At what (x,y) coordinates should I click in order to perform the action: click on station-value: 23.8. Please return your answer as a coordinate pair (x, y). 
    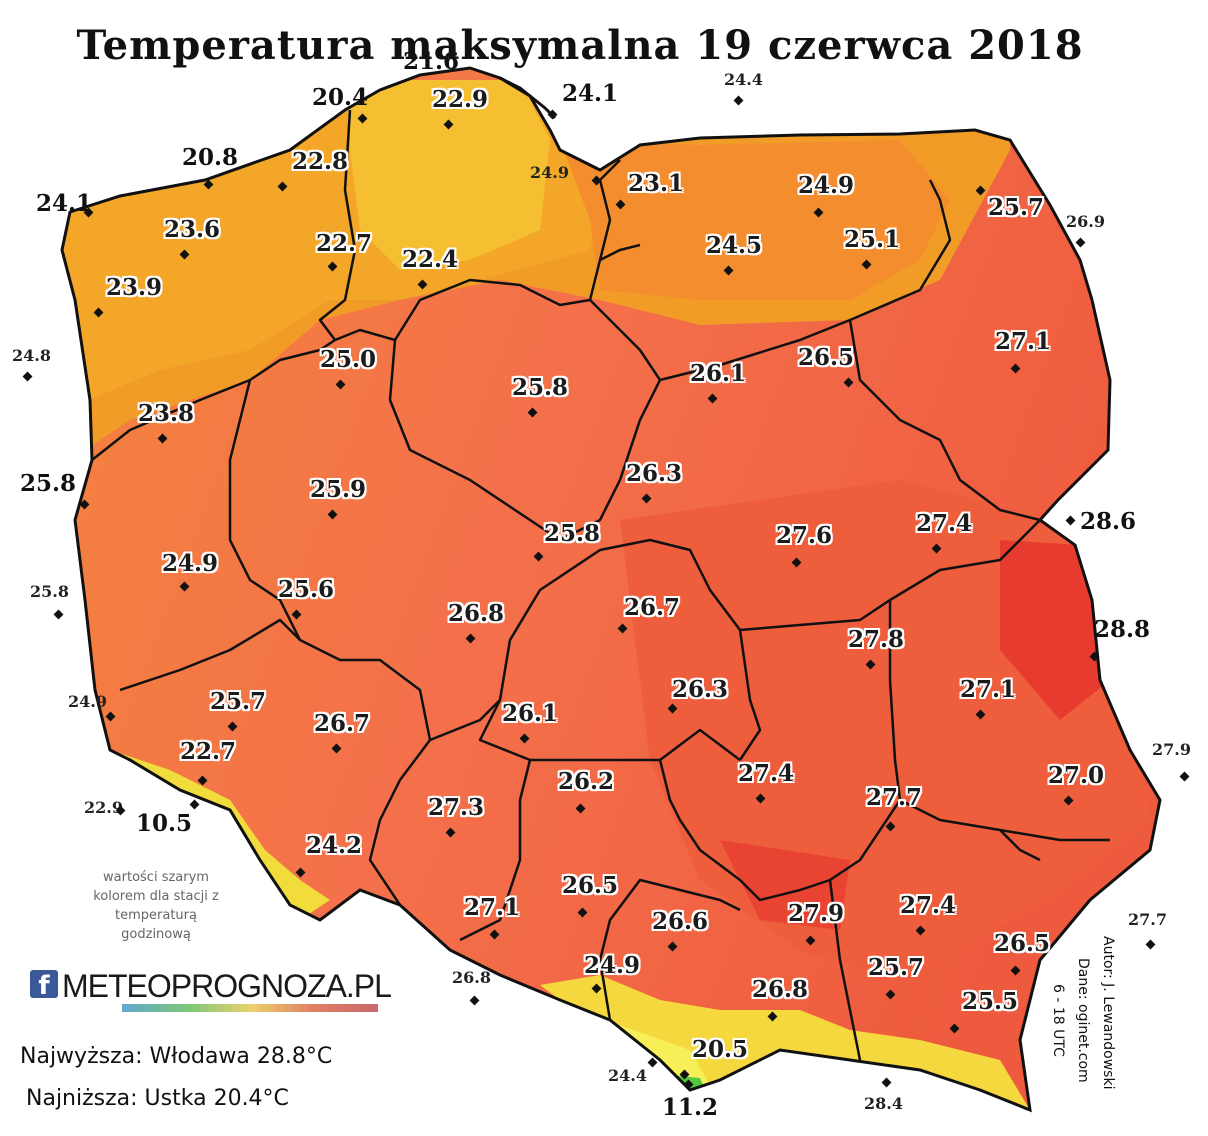
    Looking at the image, I should click on (166, 413).